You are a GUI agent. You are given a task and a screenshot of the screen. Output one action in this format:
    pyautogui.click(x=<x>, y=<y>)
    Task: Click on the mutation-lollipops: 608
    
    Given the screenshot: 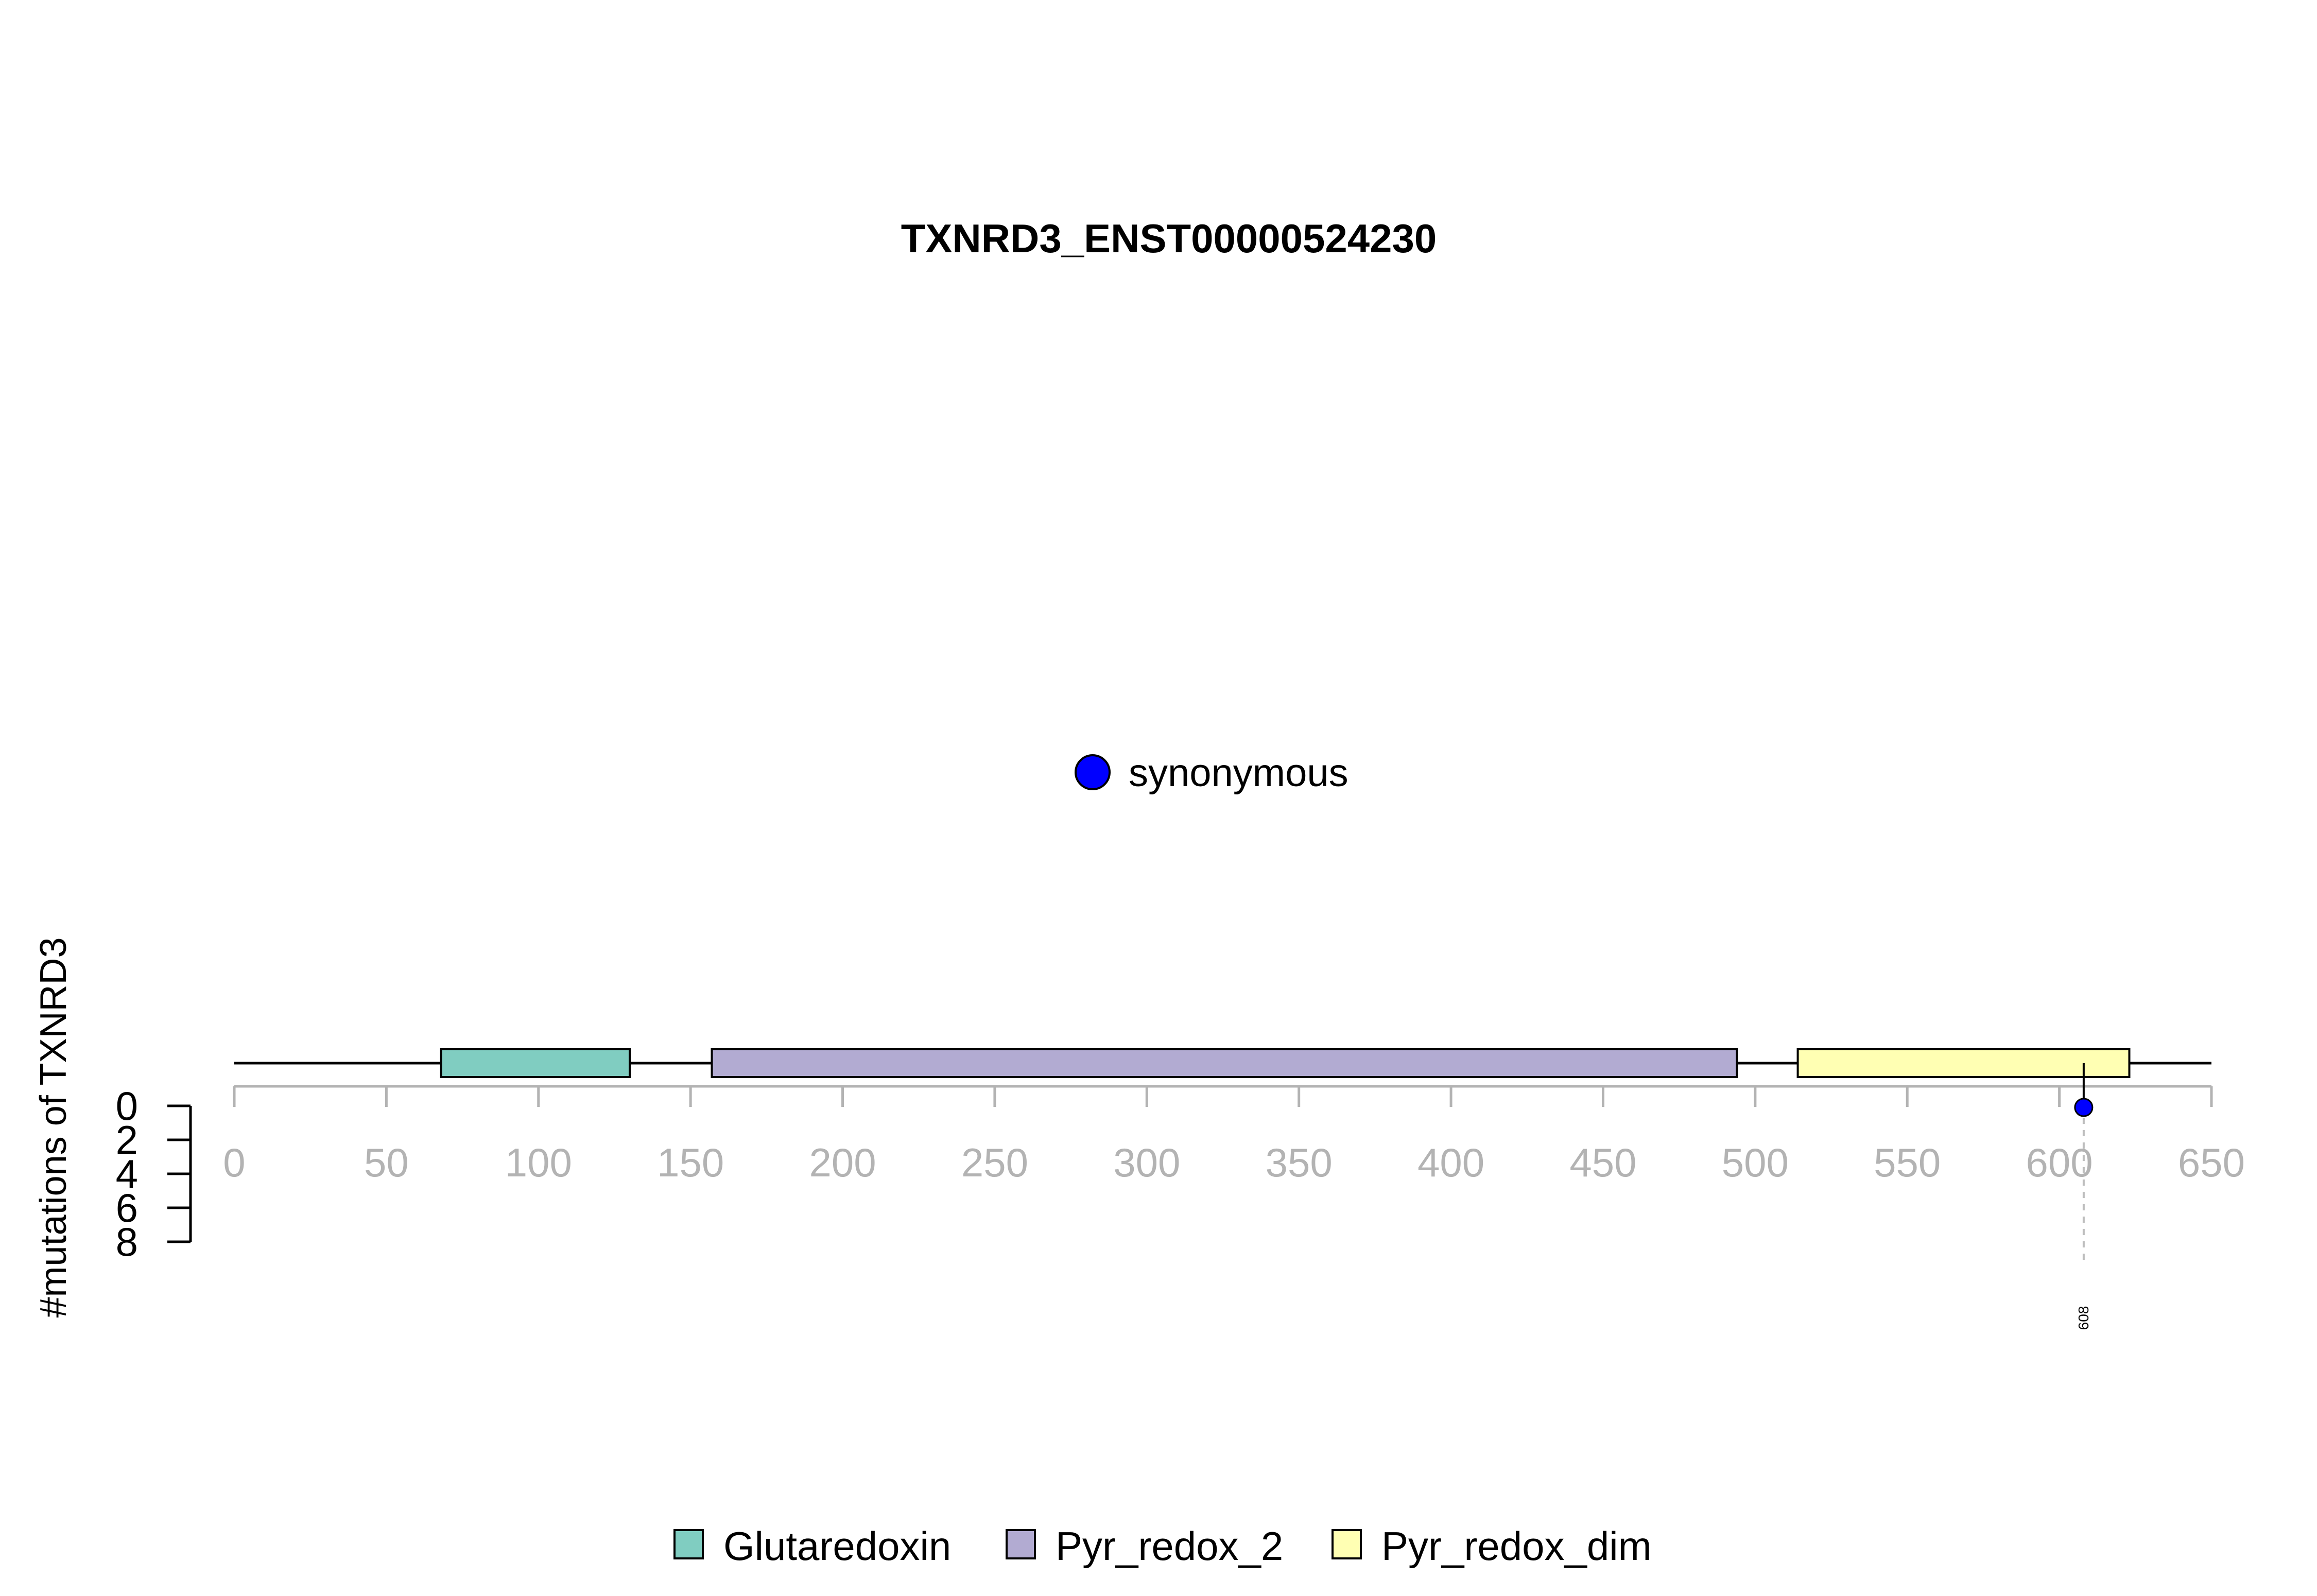 What is the action you would take?
    pyautogui.click(x=2084, y=1197)
    